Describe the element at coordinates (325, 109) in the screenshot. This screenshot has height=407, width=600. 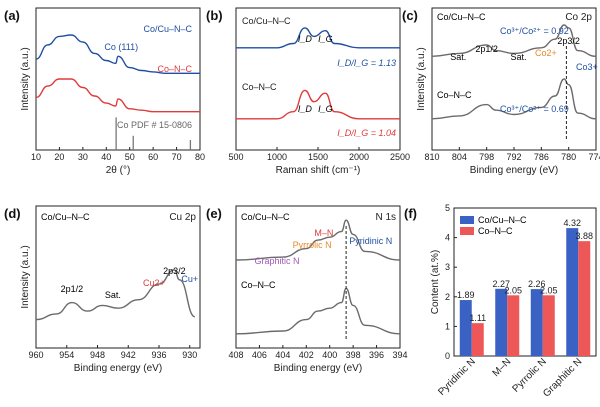
I see `peak-label-g: I_G` at that location.